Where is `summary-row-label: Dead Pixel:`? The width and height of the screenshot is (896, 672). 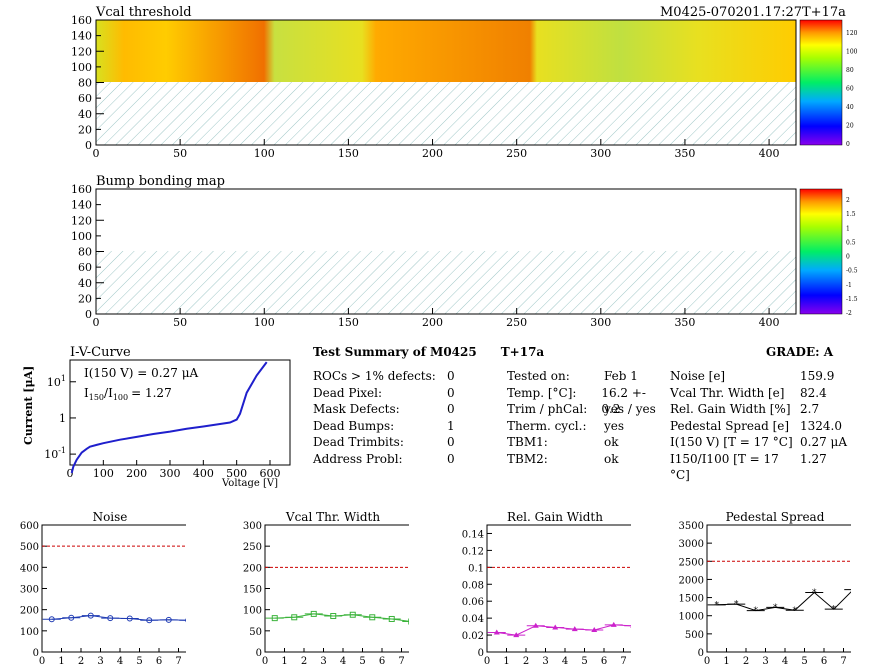
summary-row-label: Dead Pixel: is located at coordinates (348, 392).